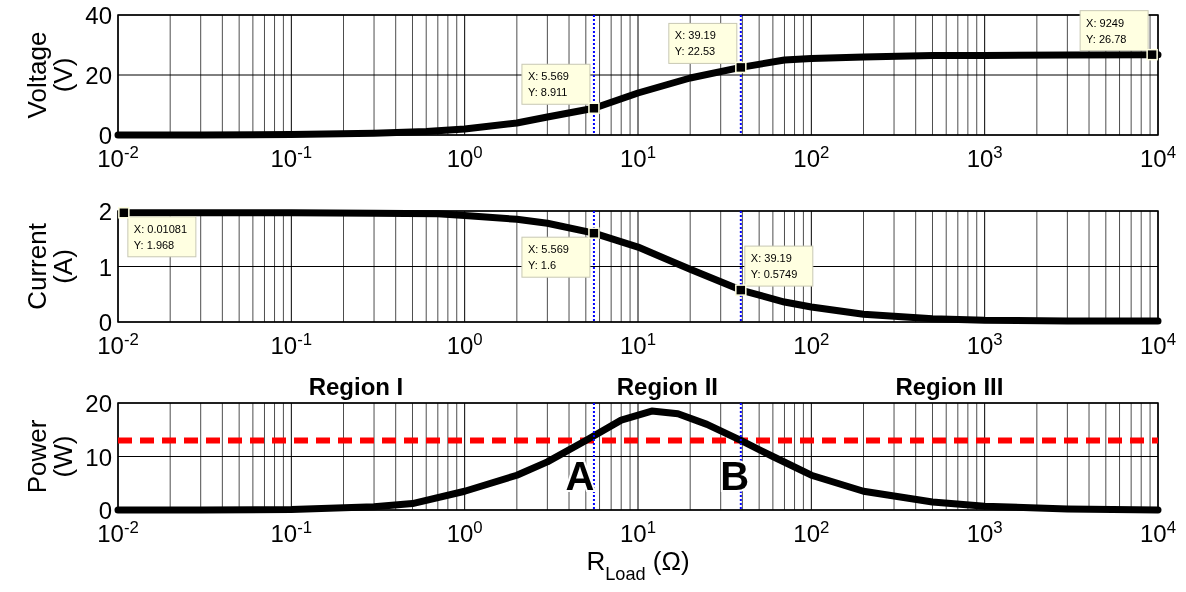 Image resolution: width=1186 pixels, height=592 pixels. I want to click on annotation: X: 39.19 Y: 22.53, so click(695, 43).